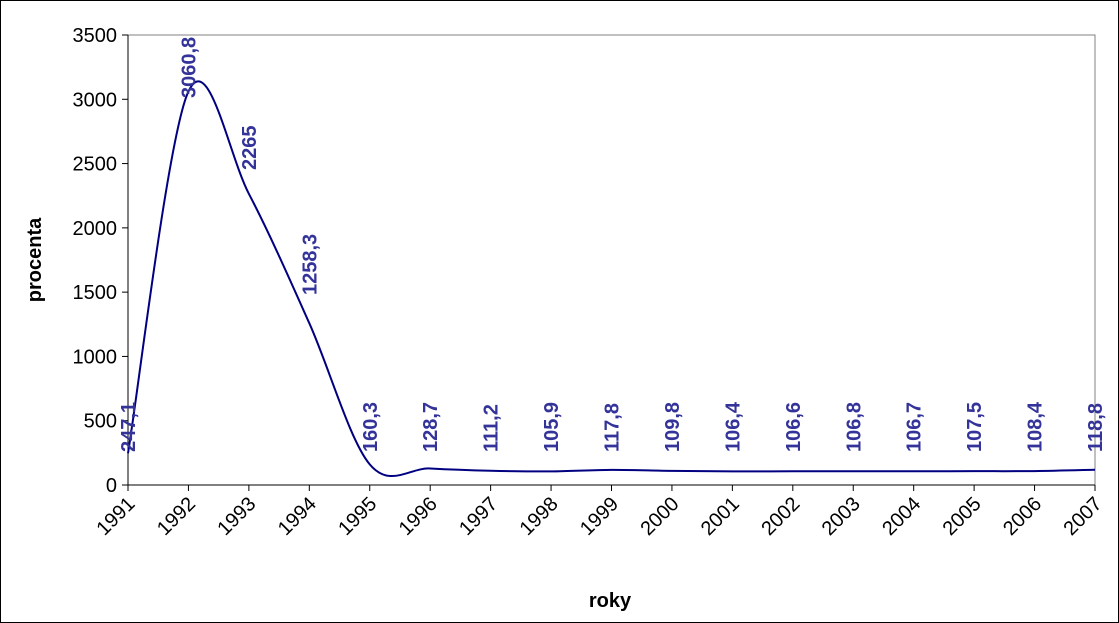 The height and width of the screenshot is (623, 1119). I want to click on x-tick-label: 1998, so click(539, 516).